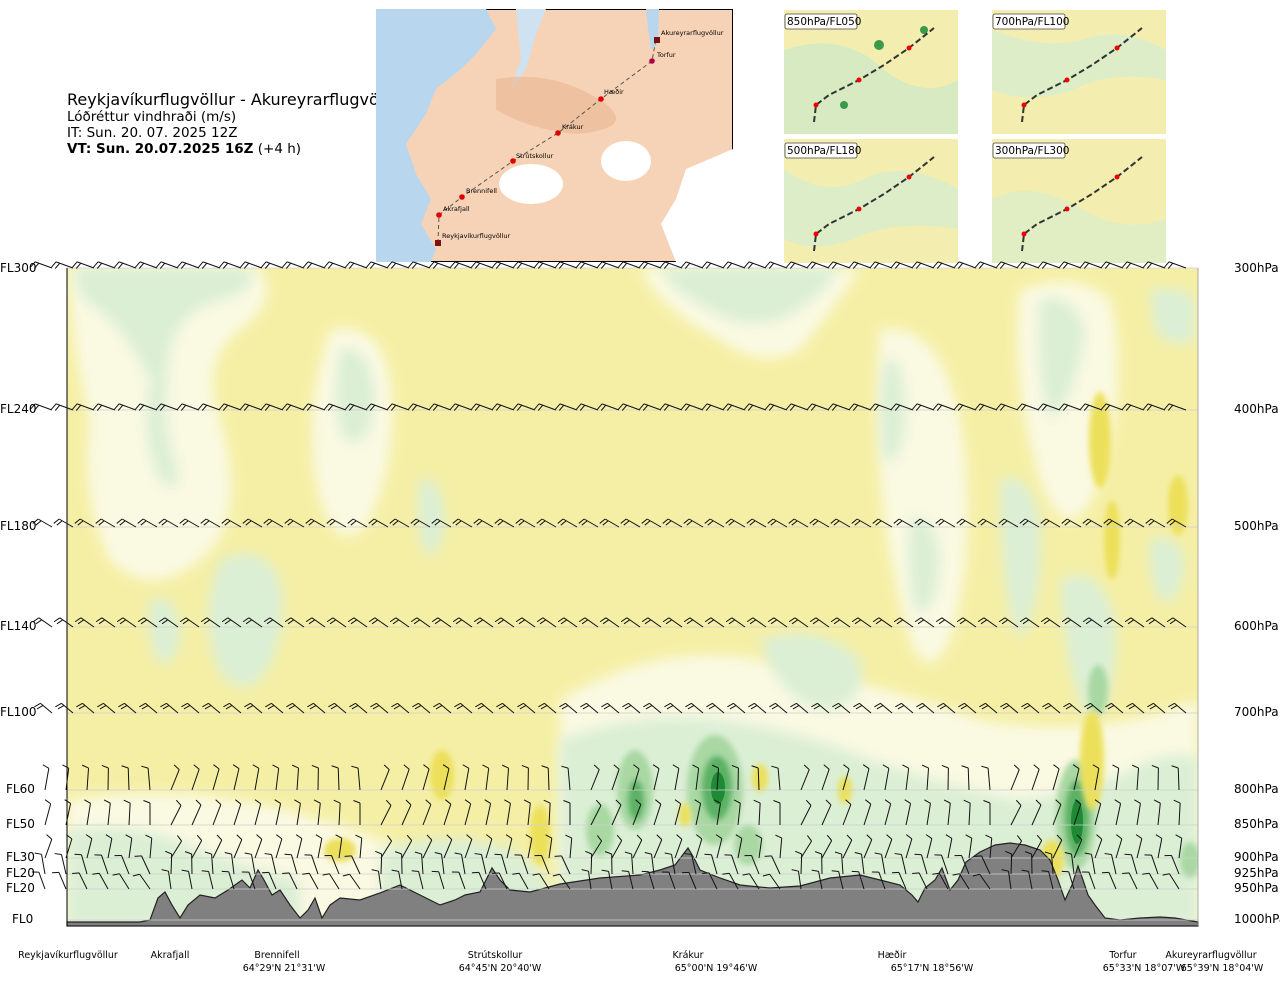 The image size is (1280, 981). Describe the element at coordinates (18, 712) in the screenshot. I see `fl-label: FL100` at that location.